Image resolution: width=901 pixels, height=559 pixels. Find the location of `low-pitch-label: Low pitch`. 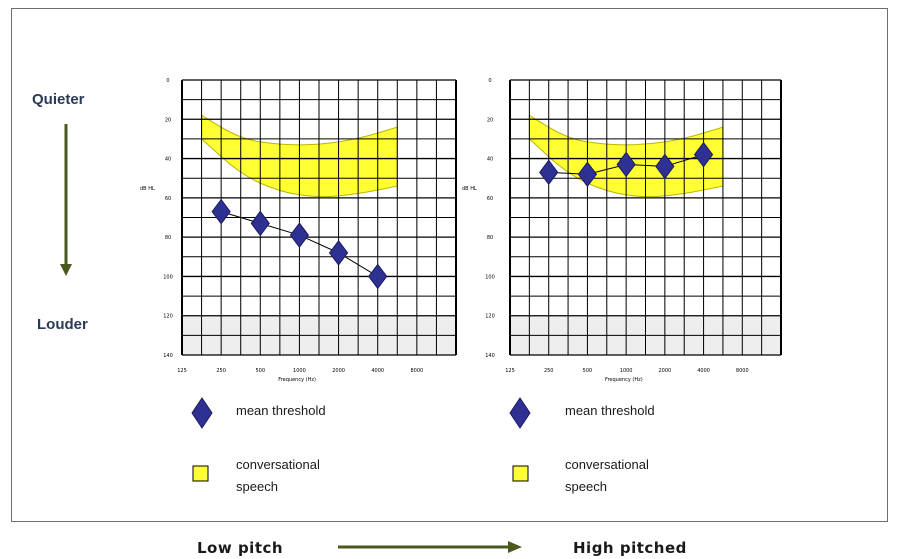

low-pitch-label: Low pitch is located at coordinates (240, 548).